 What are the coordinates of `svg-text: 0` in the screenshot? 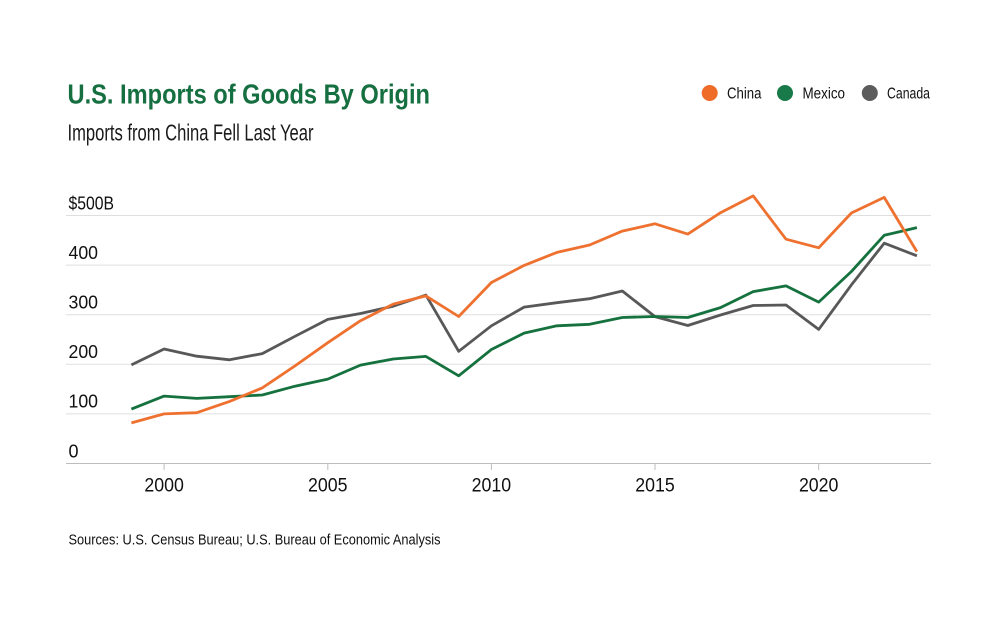 It's located at (74, 451).